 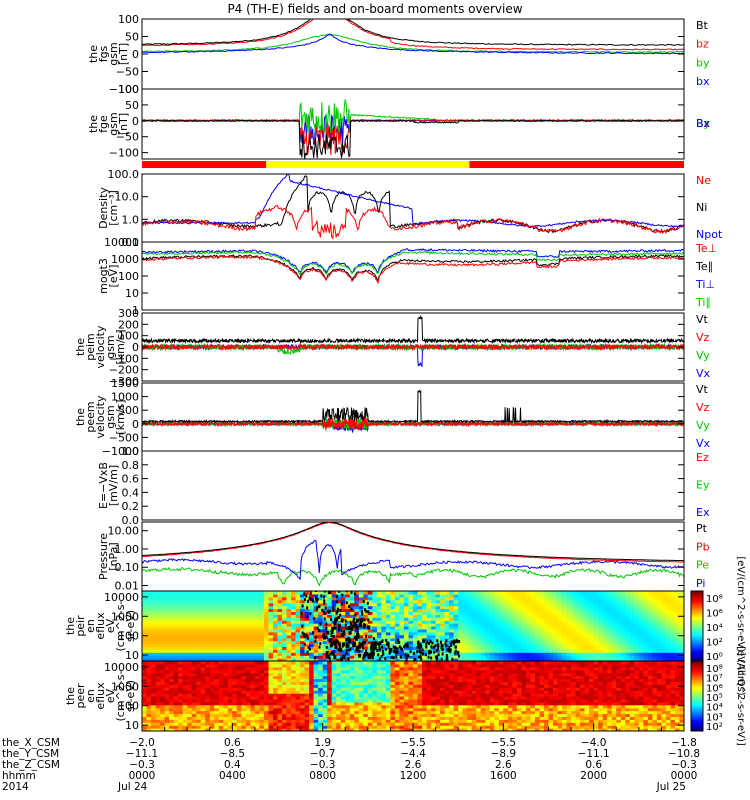 I want to click on efield-y-label-line: E=−VxB, so click(x=103, y=485).